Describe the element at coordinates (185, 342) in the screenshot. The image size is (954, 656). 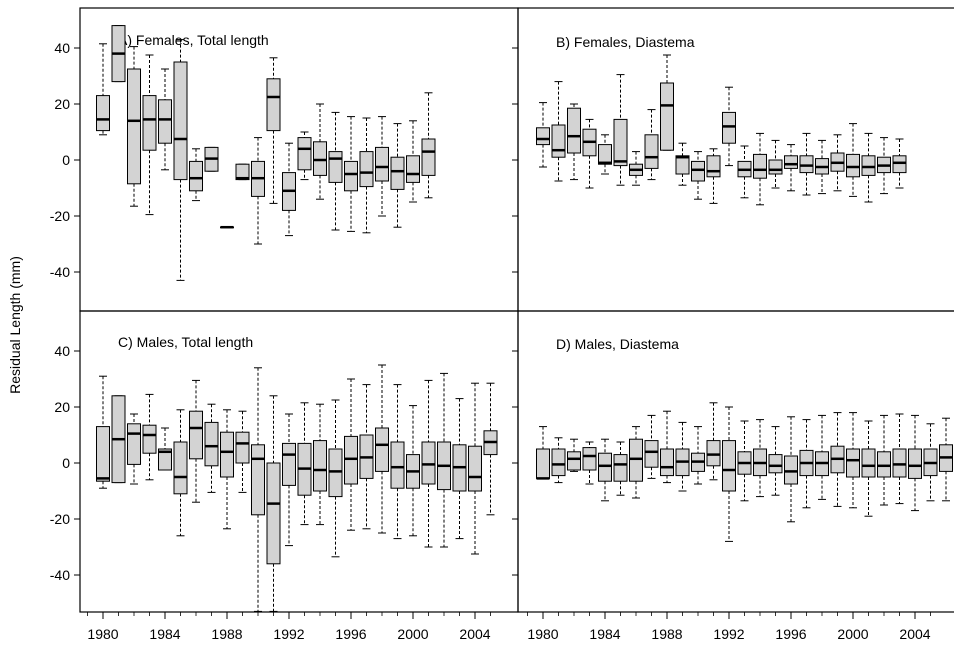
I see `panel-title: C) Males, Total length` at that location.